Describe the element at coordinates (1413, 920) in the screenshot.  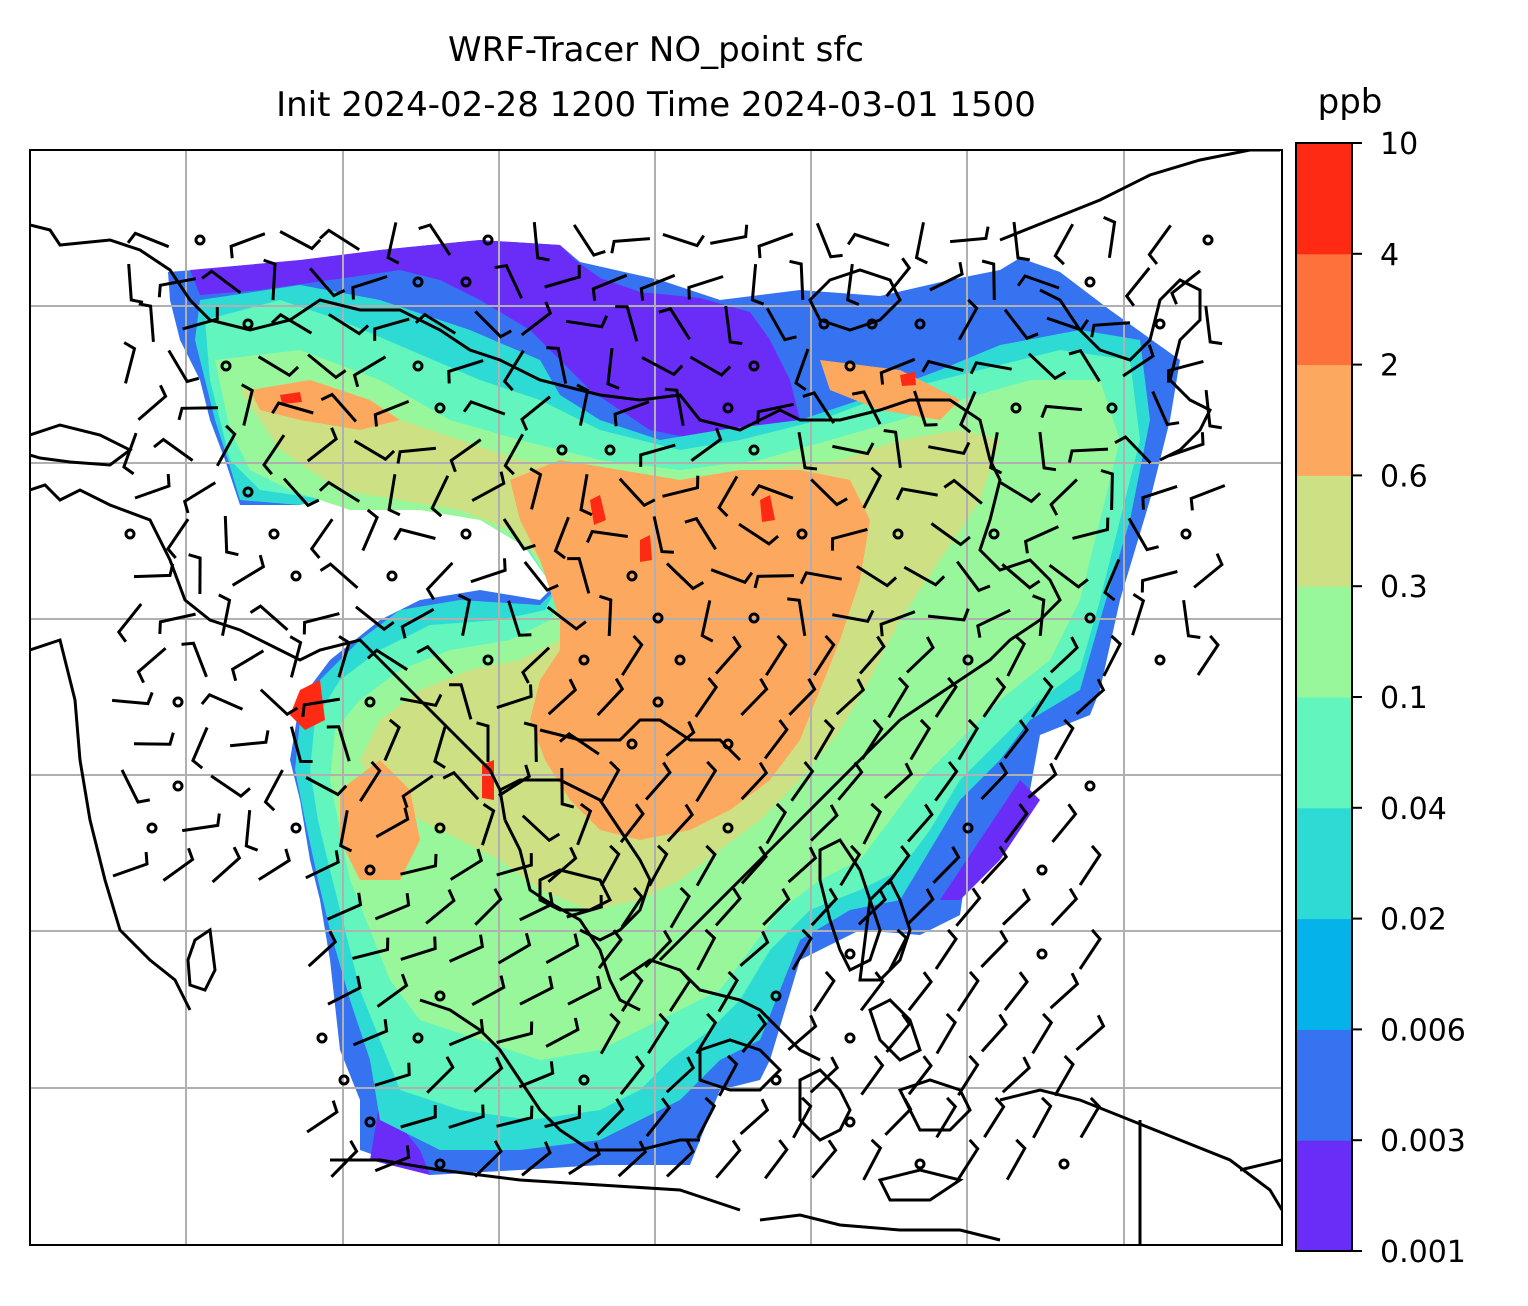
I see `colorbar-tick-label: 0.02` at that location.